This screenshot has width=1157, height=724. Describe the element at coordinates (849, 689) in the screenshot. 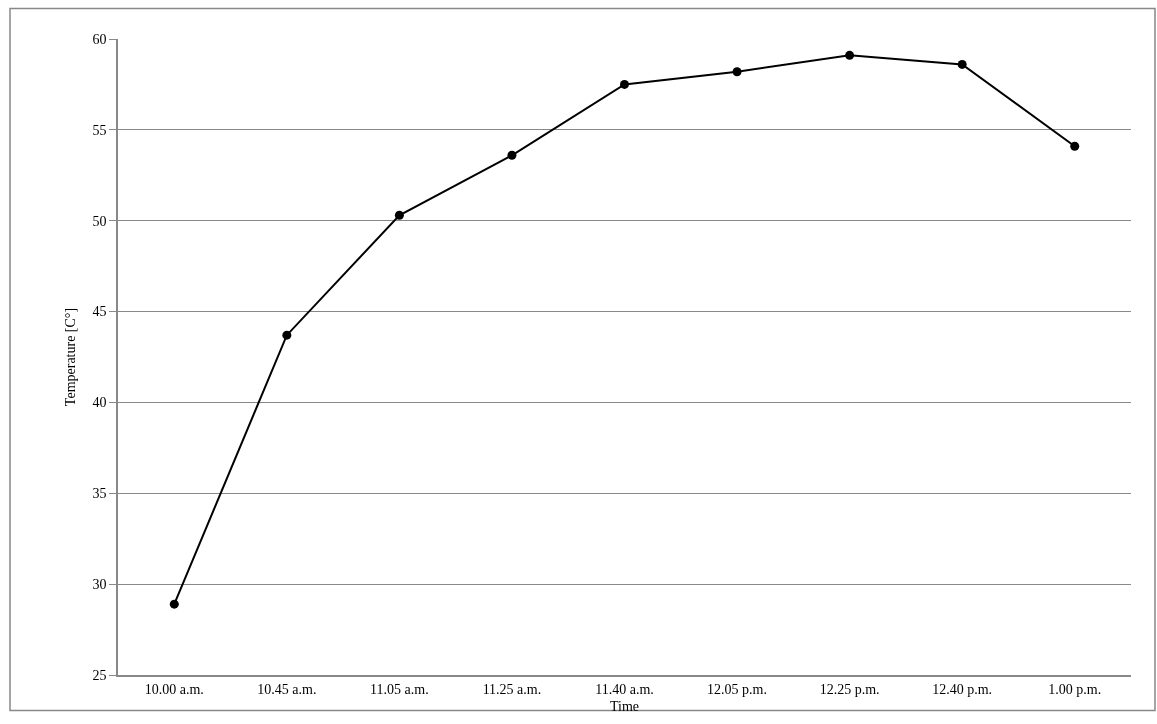

I see `x-tick-label: 12.25 p.m.` at that location.